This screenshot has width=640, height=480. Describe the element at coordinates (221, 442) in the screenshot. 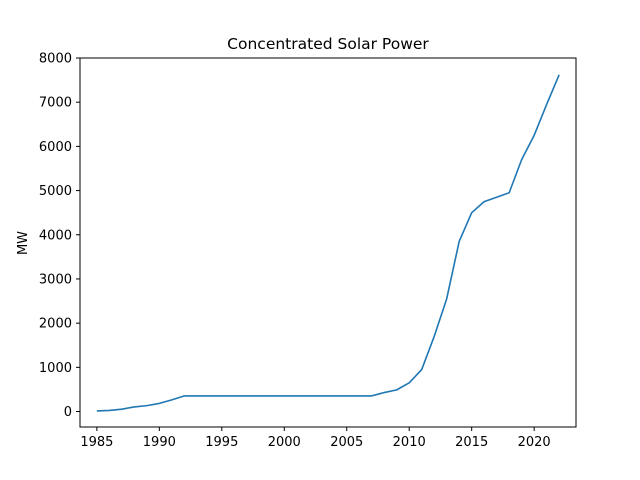

I see `x-tick-label: 1995` at that location.